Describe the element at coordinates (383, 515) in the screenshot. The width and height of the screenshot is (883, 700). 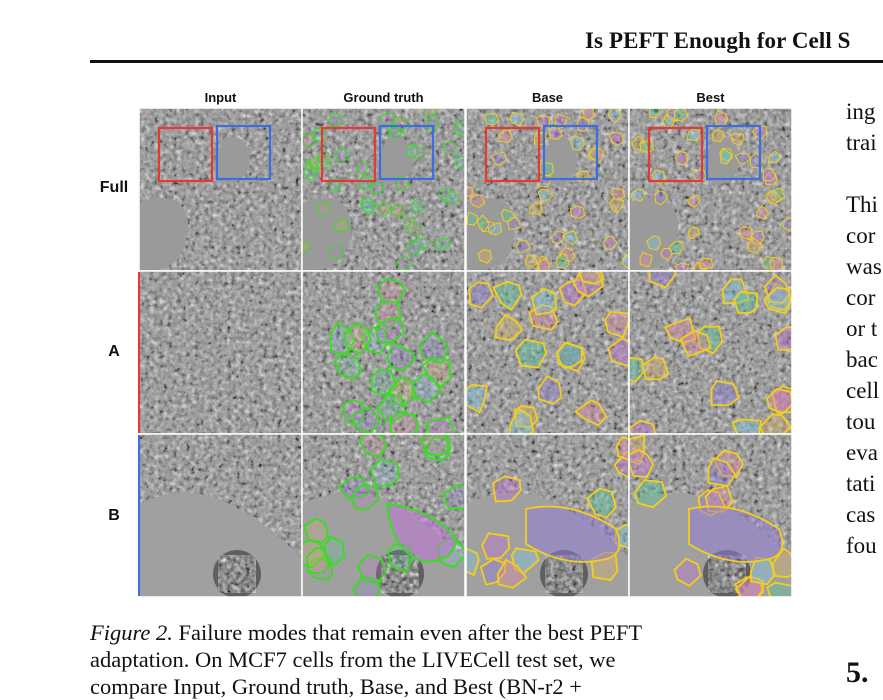
I see `panel-b-ground-truth` at that location.